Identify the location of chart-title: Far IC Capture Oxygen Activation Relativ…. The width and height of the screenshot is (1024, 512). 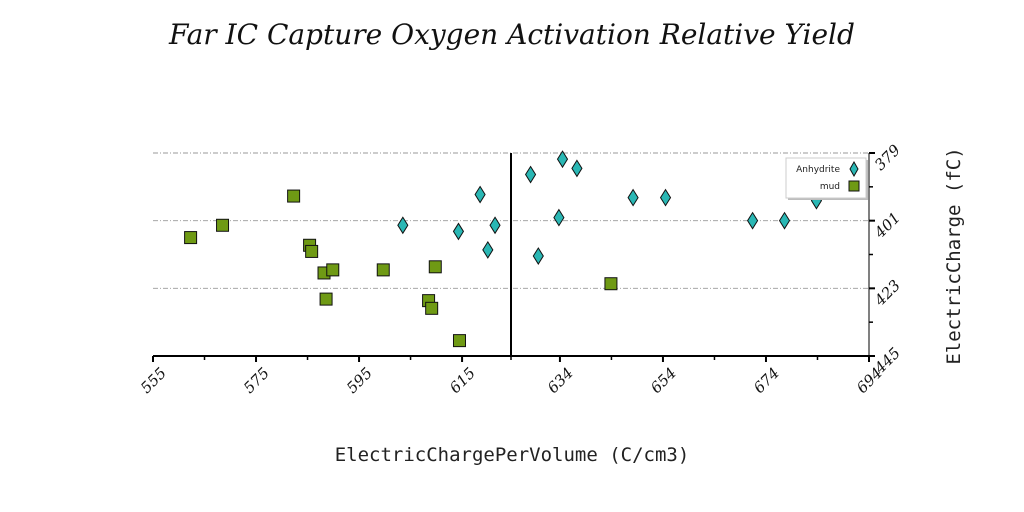
(511, 34).